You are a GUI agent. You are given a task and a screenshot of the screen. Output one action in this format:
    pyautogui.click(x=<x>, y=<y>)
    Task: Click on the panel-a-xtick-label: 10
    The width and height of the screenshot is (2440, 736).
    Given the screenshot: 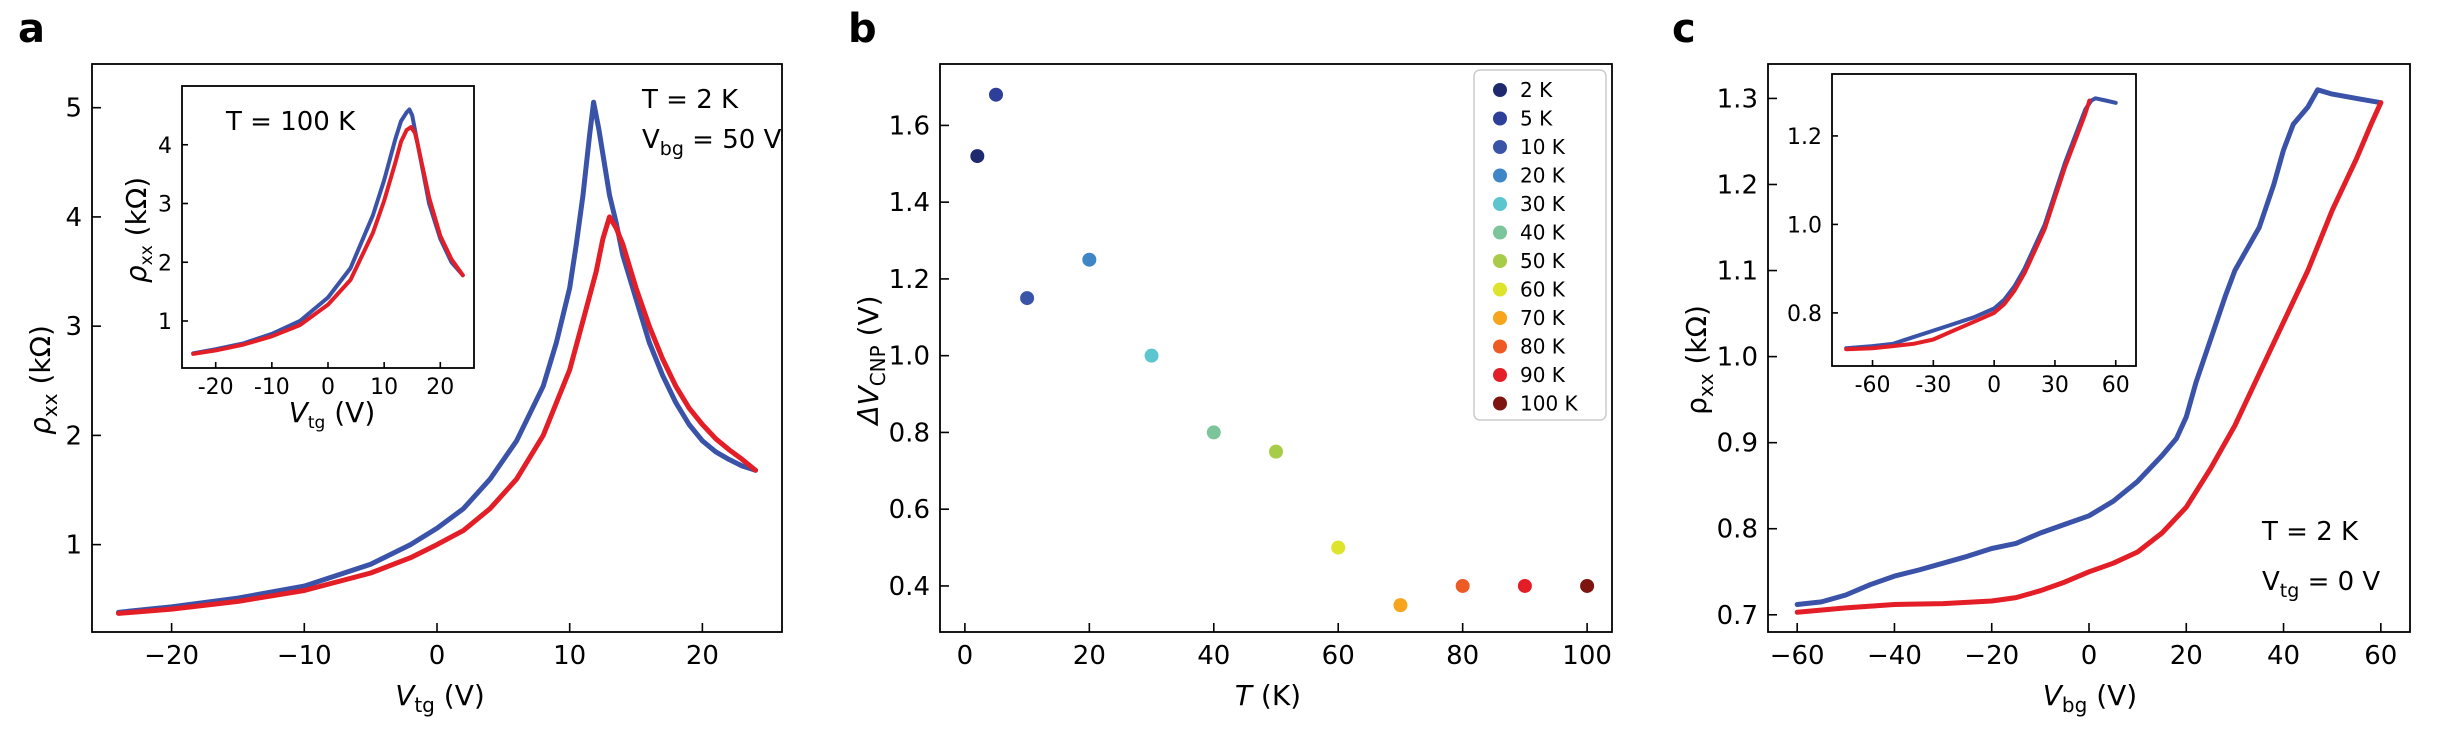 What is the action you would take?
    pyautogui.click(x=569, y=656)
    